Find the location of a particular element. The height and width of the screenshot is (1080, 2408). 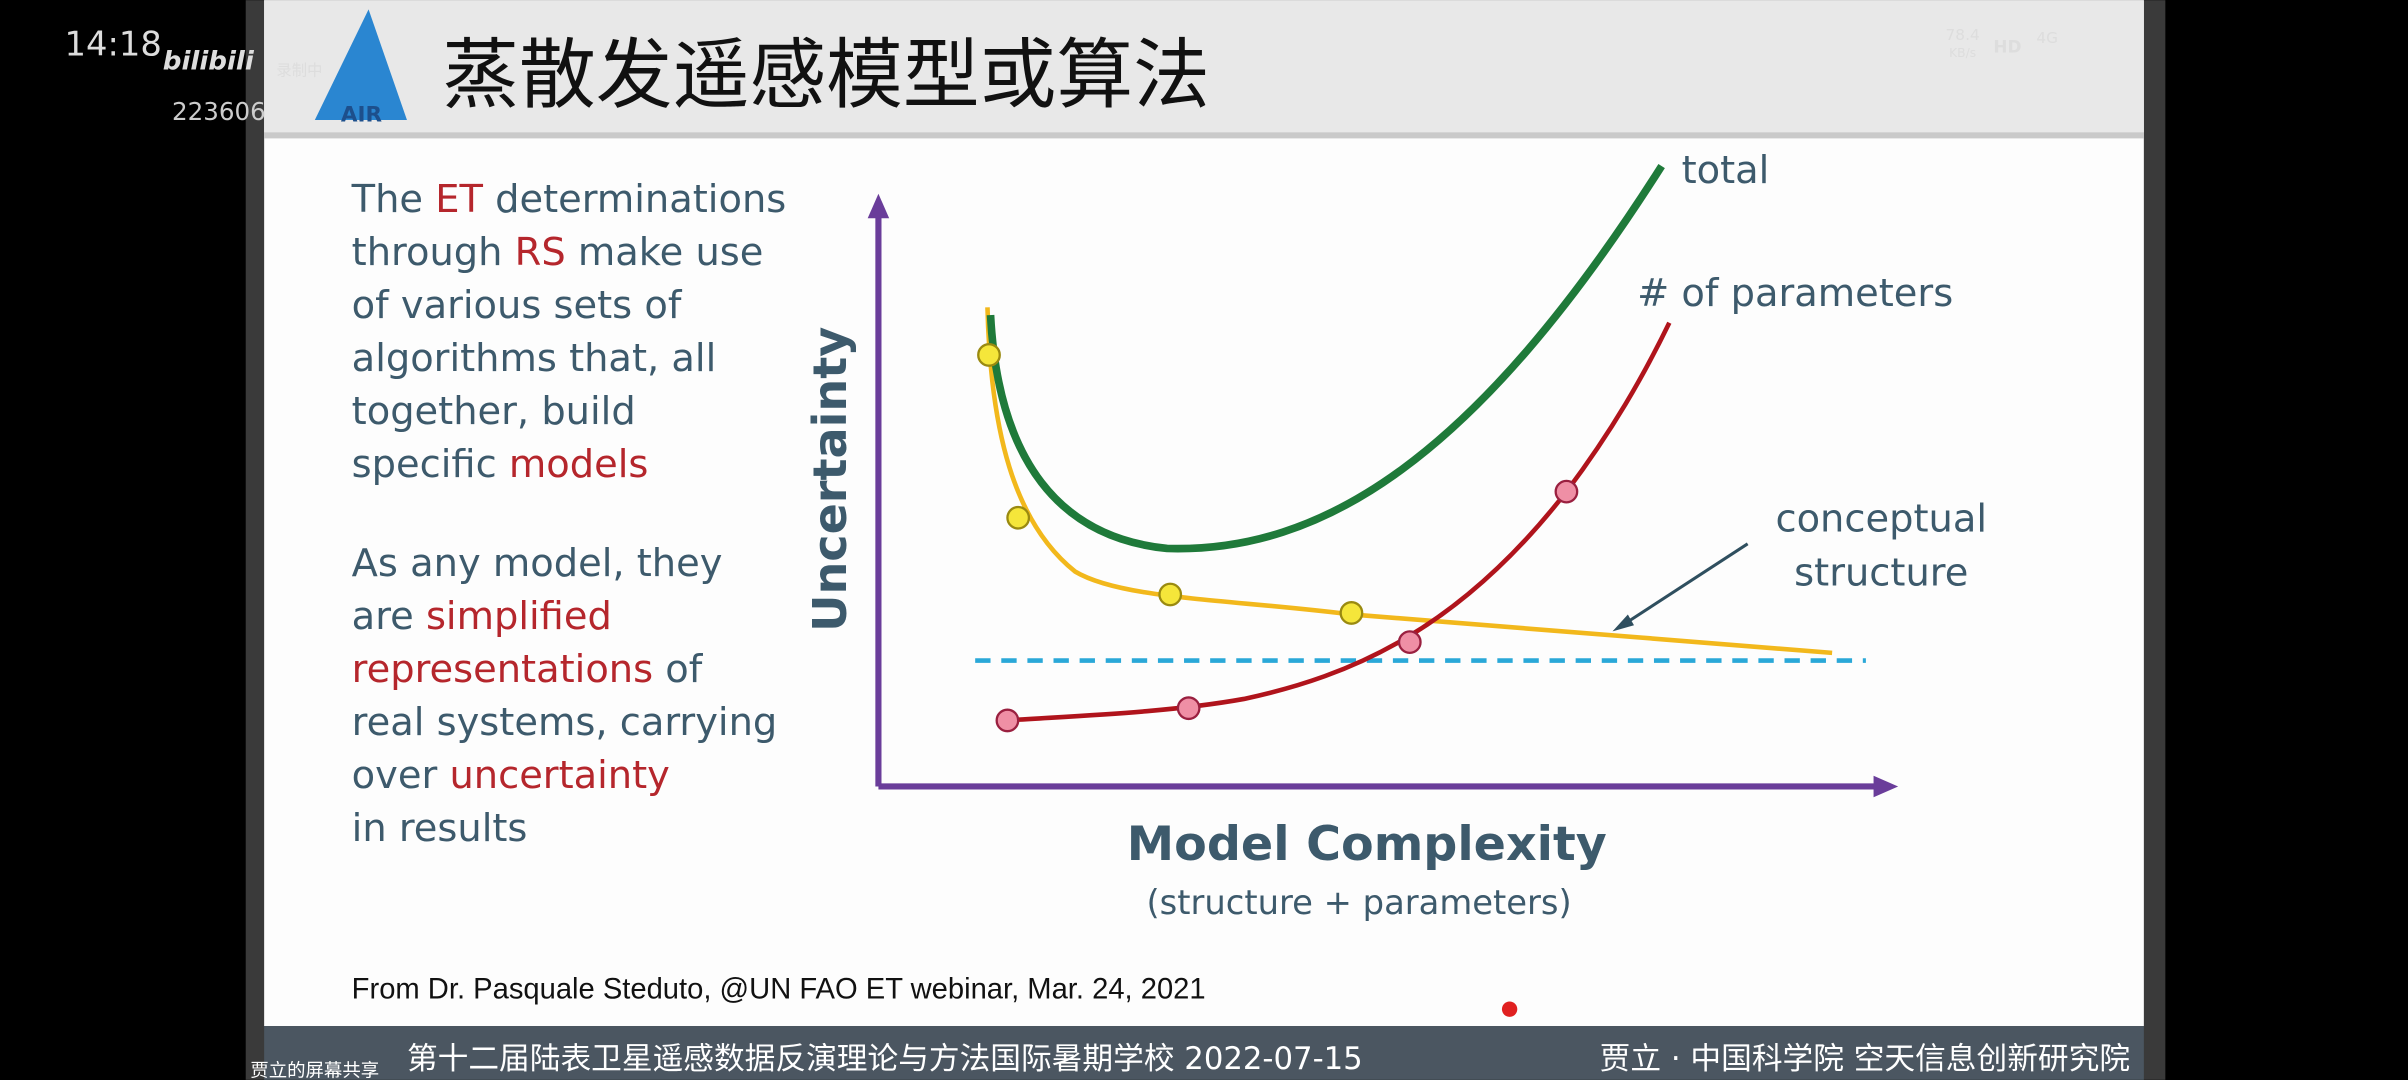

logo-text: AIR is located at coordinates (362, 115).